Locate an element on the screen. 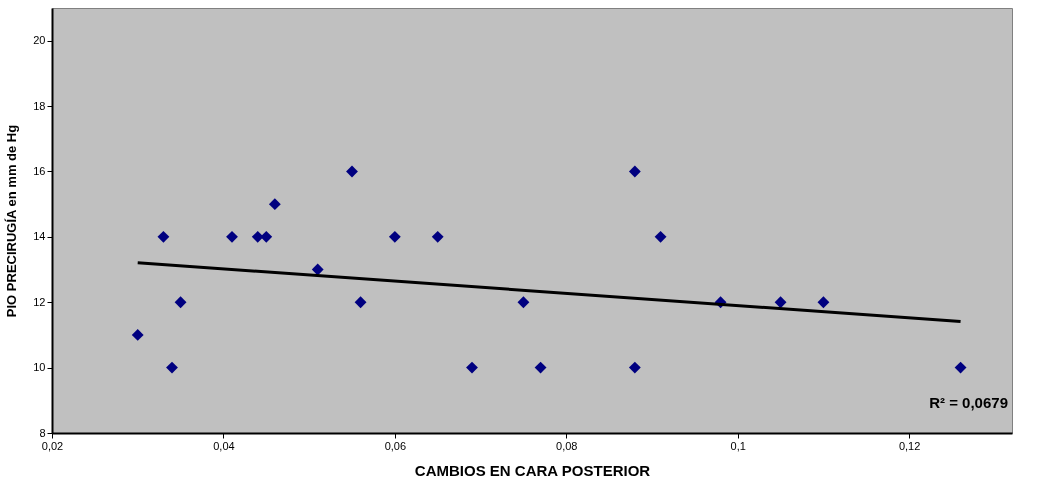 This screenshot has height=497, width=1055. x-tick-label: 0,1 is located at coordinates (738, 445).